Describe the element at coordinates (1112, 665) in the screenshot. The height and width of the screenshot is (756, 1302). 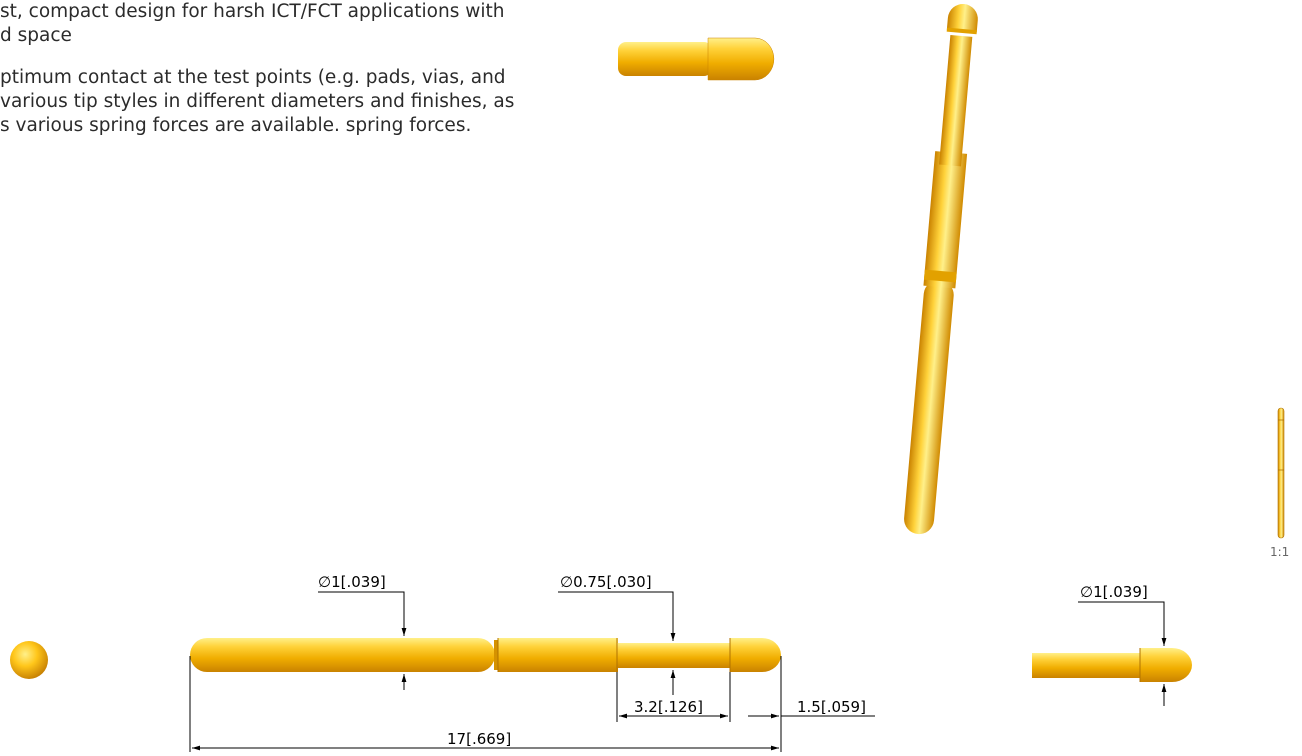
I see `probe-side-view-right` at that location.